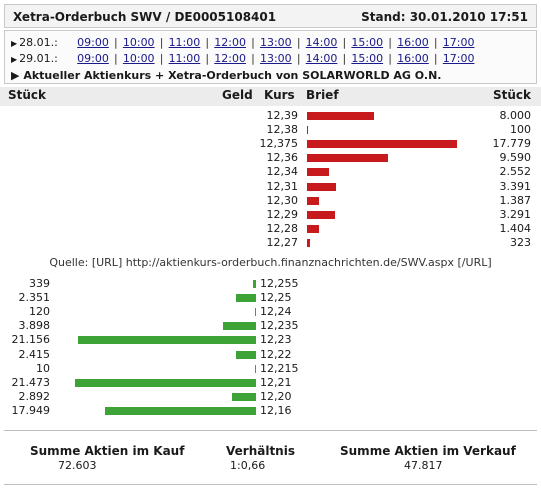  Describe the element at coordinates (520, 130) in the screenshot. I see `ask-stueck: 100` at that location.